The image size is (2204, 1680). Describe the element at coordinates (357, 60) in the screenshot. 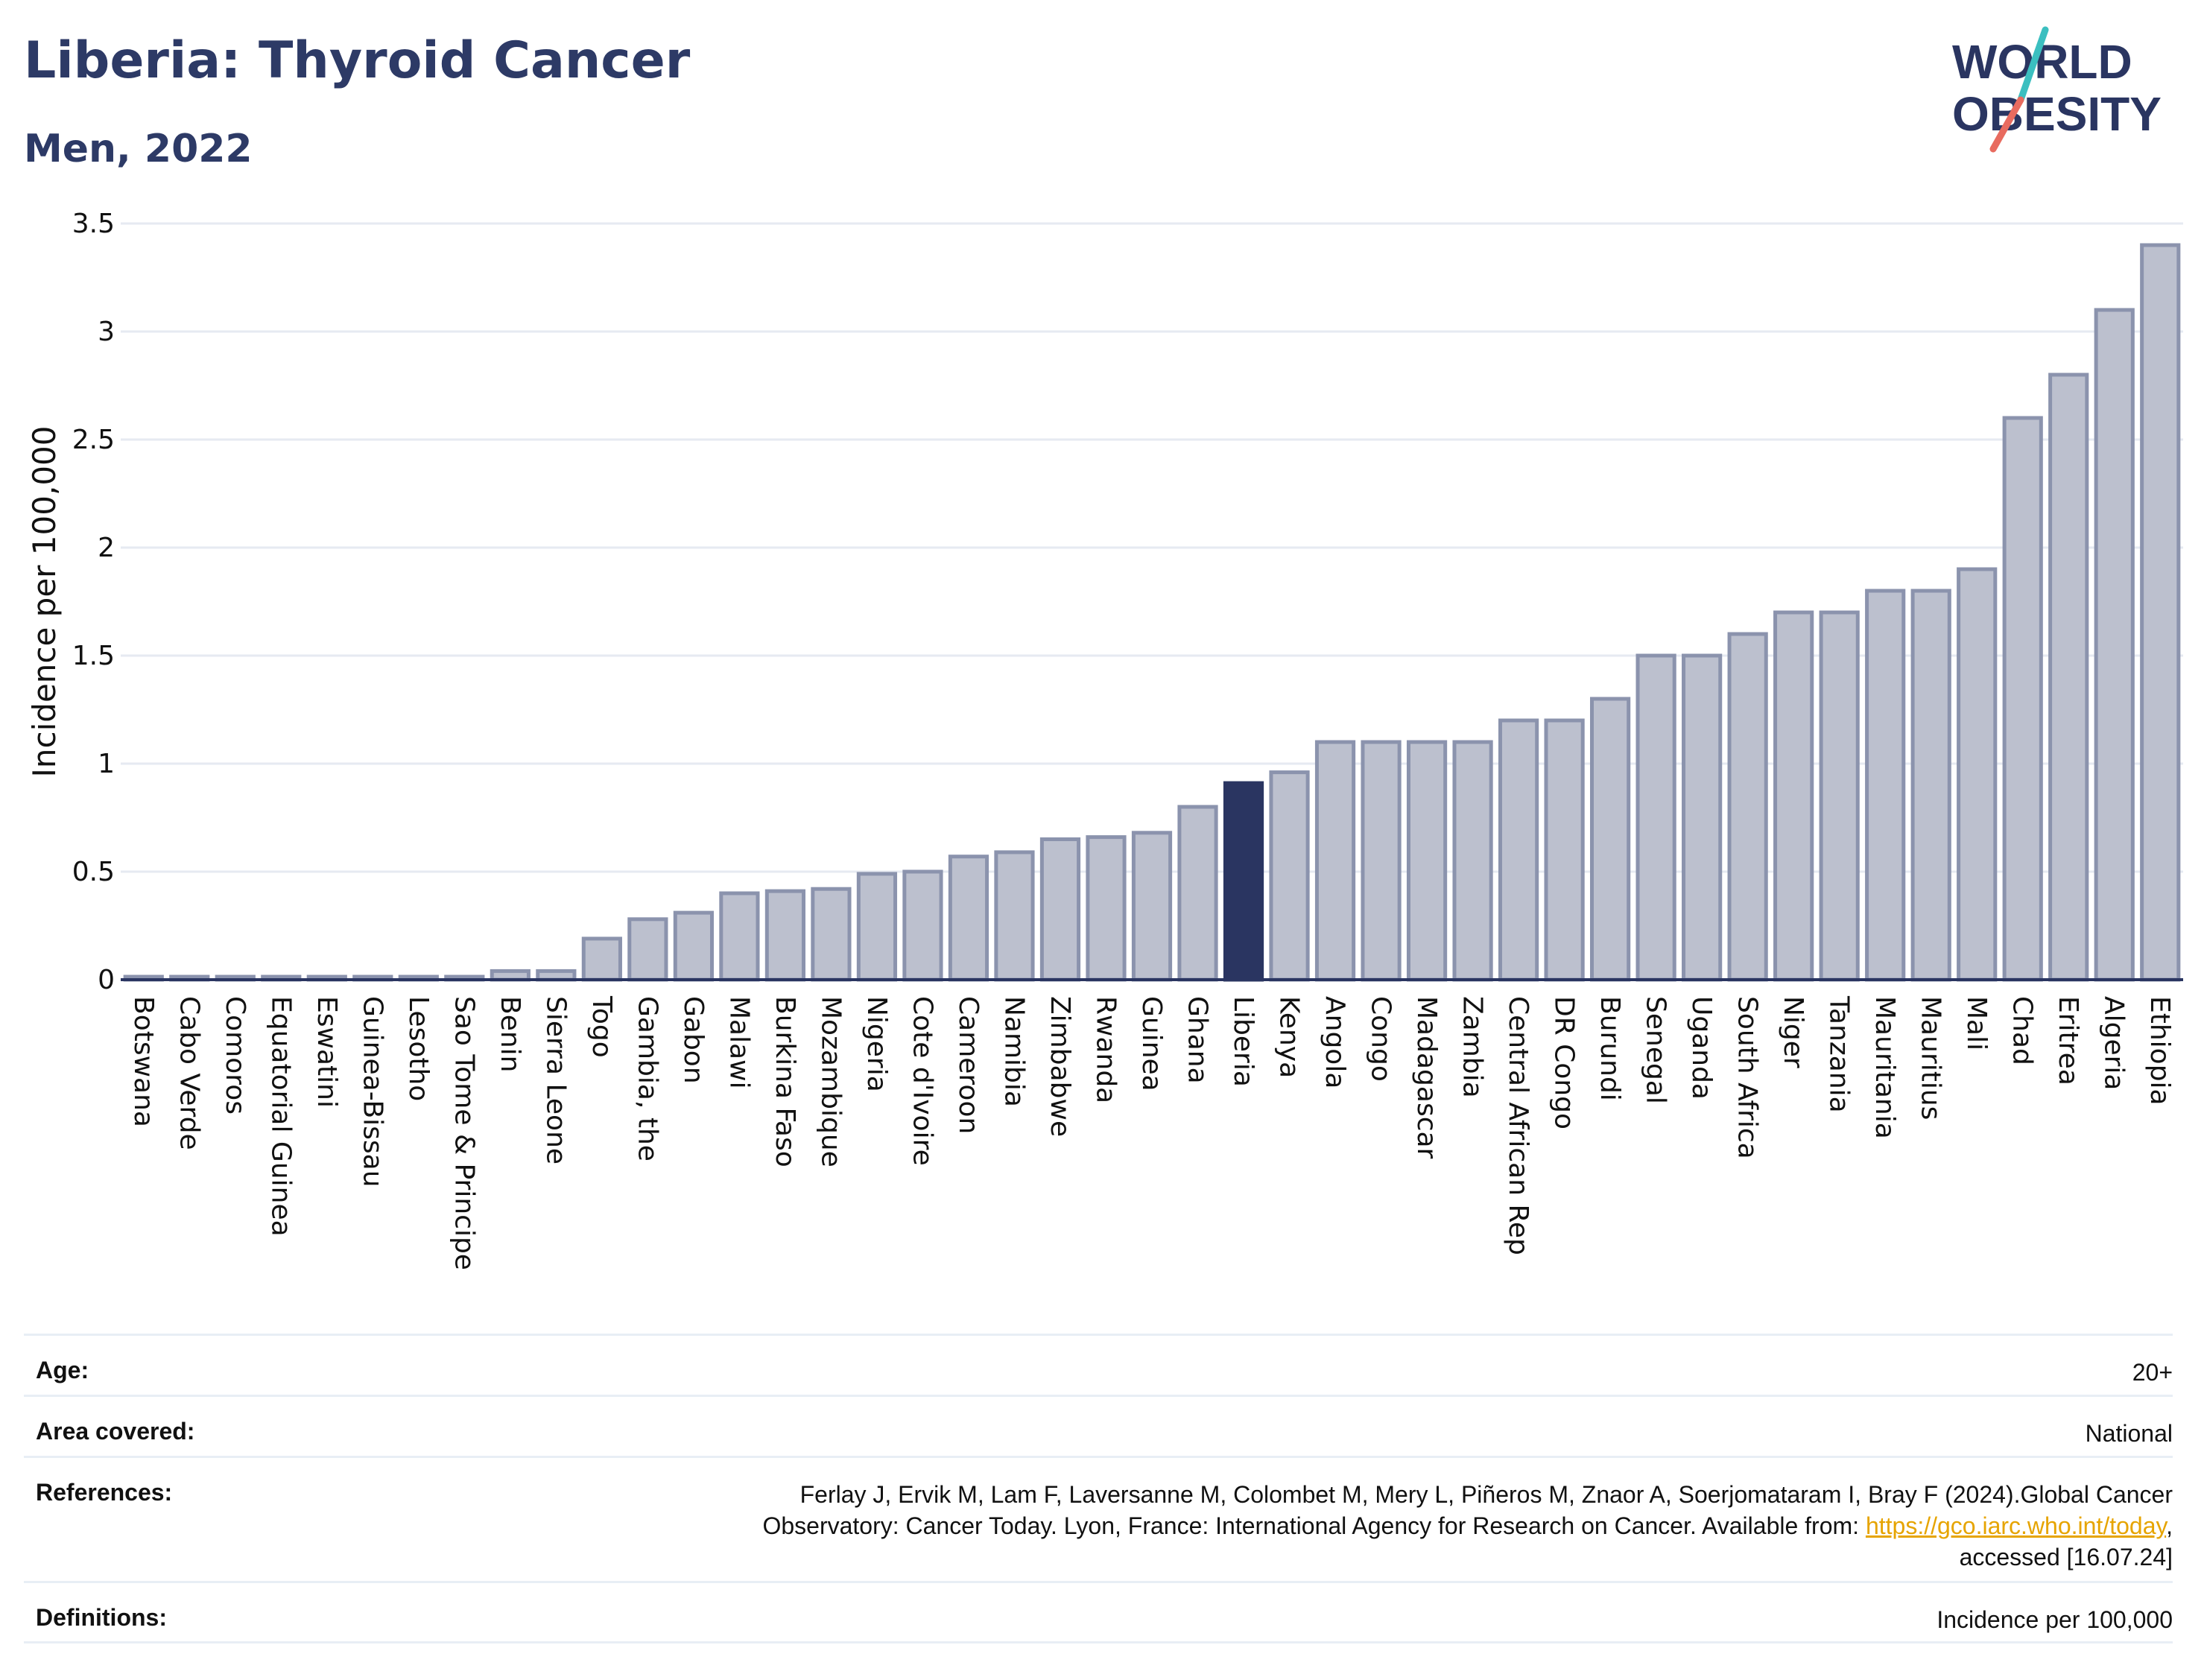

I see `page-title: Liberia: Thyroid Cancer` at that location.